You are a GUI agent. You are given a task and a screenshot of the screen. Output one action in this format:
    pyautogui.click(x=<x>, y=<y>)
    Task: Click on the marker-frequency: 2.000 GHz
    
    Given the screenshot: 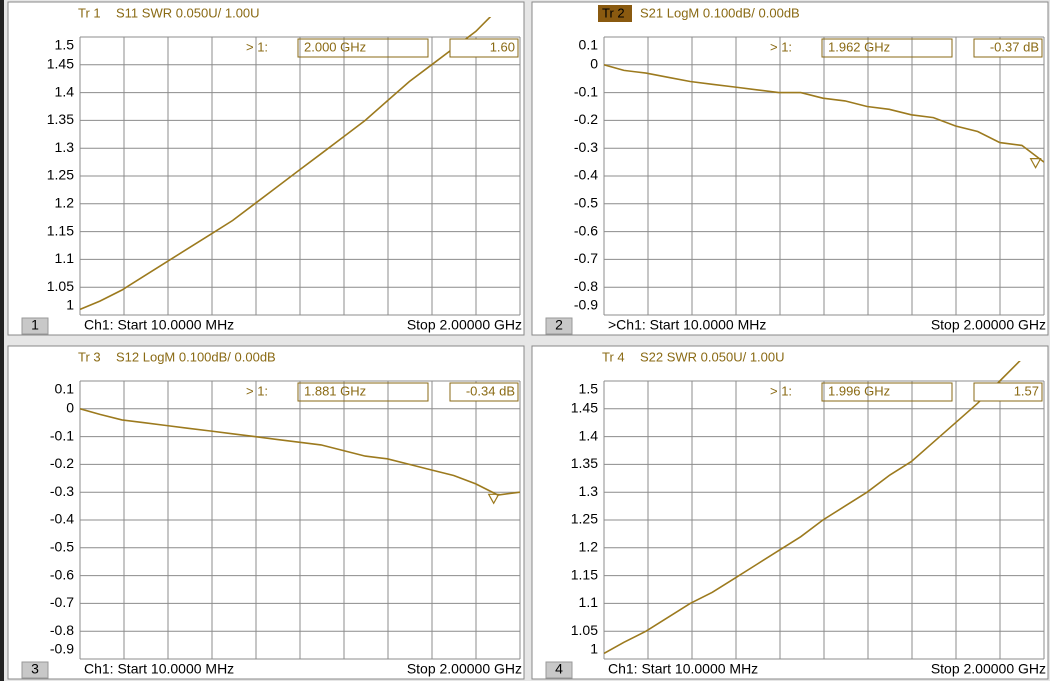 What is the action you would take?
    pyautogui.click(x=335, y=46)
    